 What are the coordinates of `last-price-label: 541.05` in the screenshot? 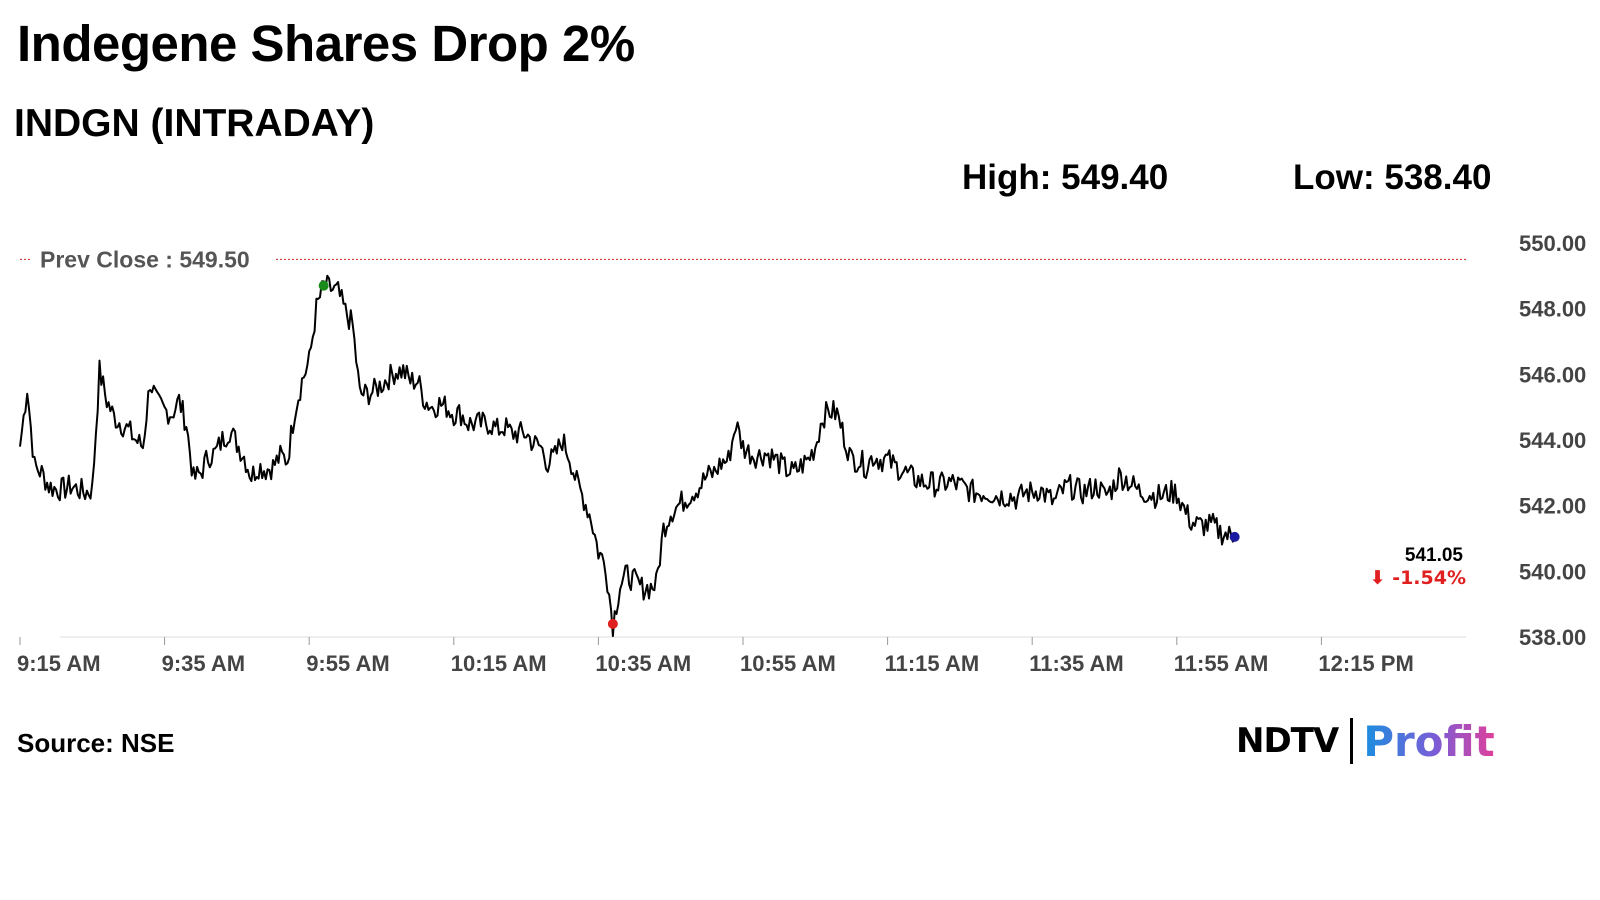 It's located at (1434, 555).